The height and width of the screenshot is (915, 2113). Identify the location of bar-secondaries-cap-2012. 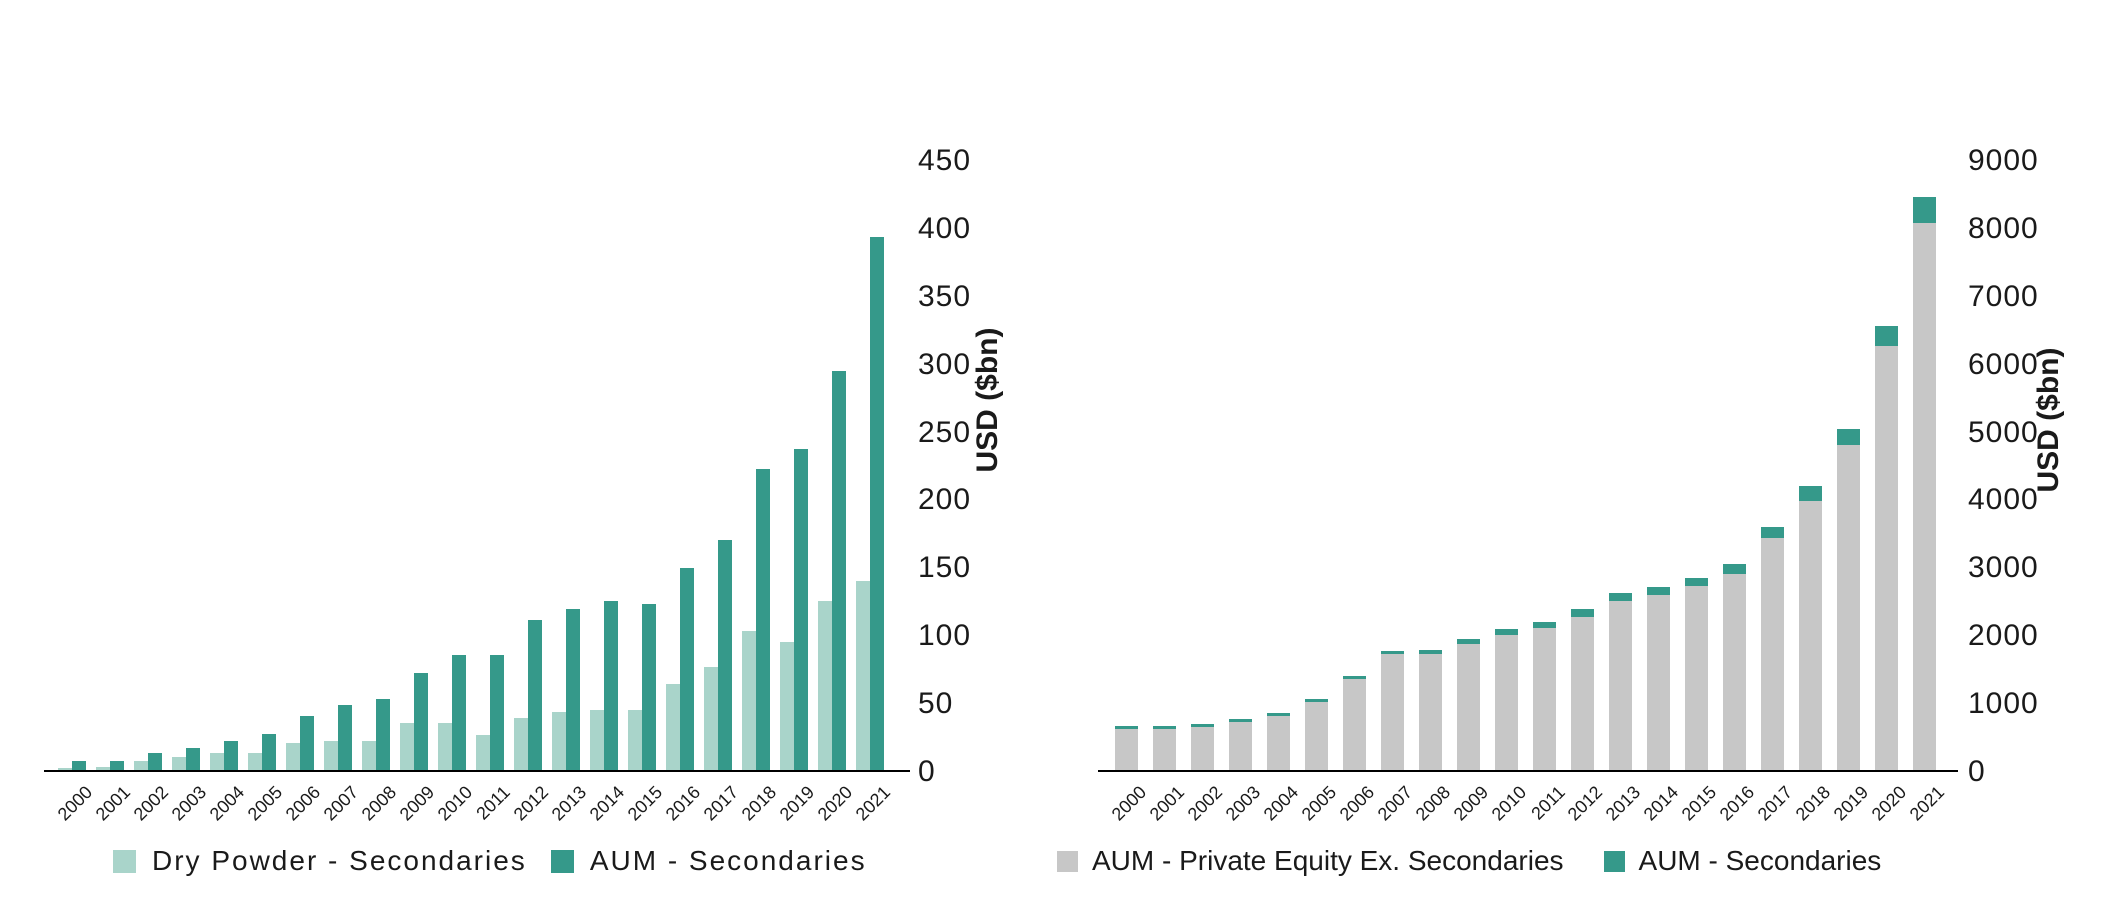
(1582, 612).